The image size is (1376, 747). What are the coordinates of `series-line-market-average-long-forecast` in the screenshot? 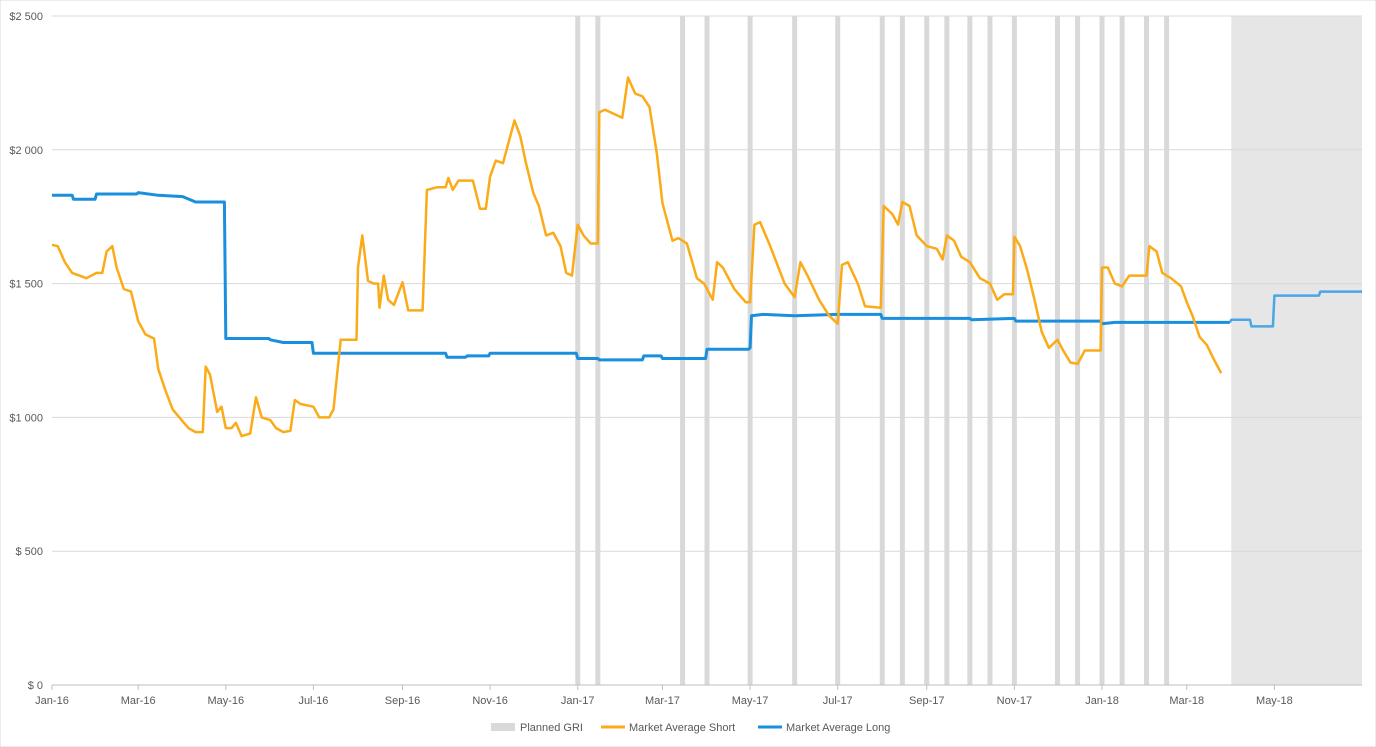 It's located at (1295, 309).